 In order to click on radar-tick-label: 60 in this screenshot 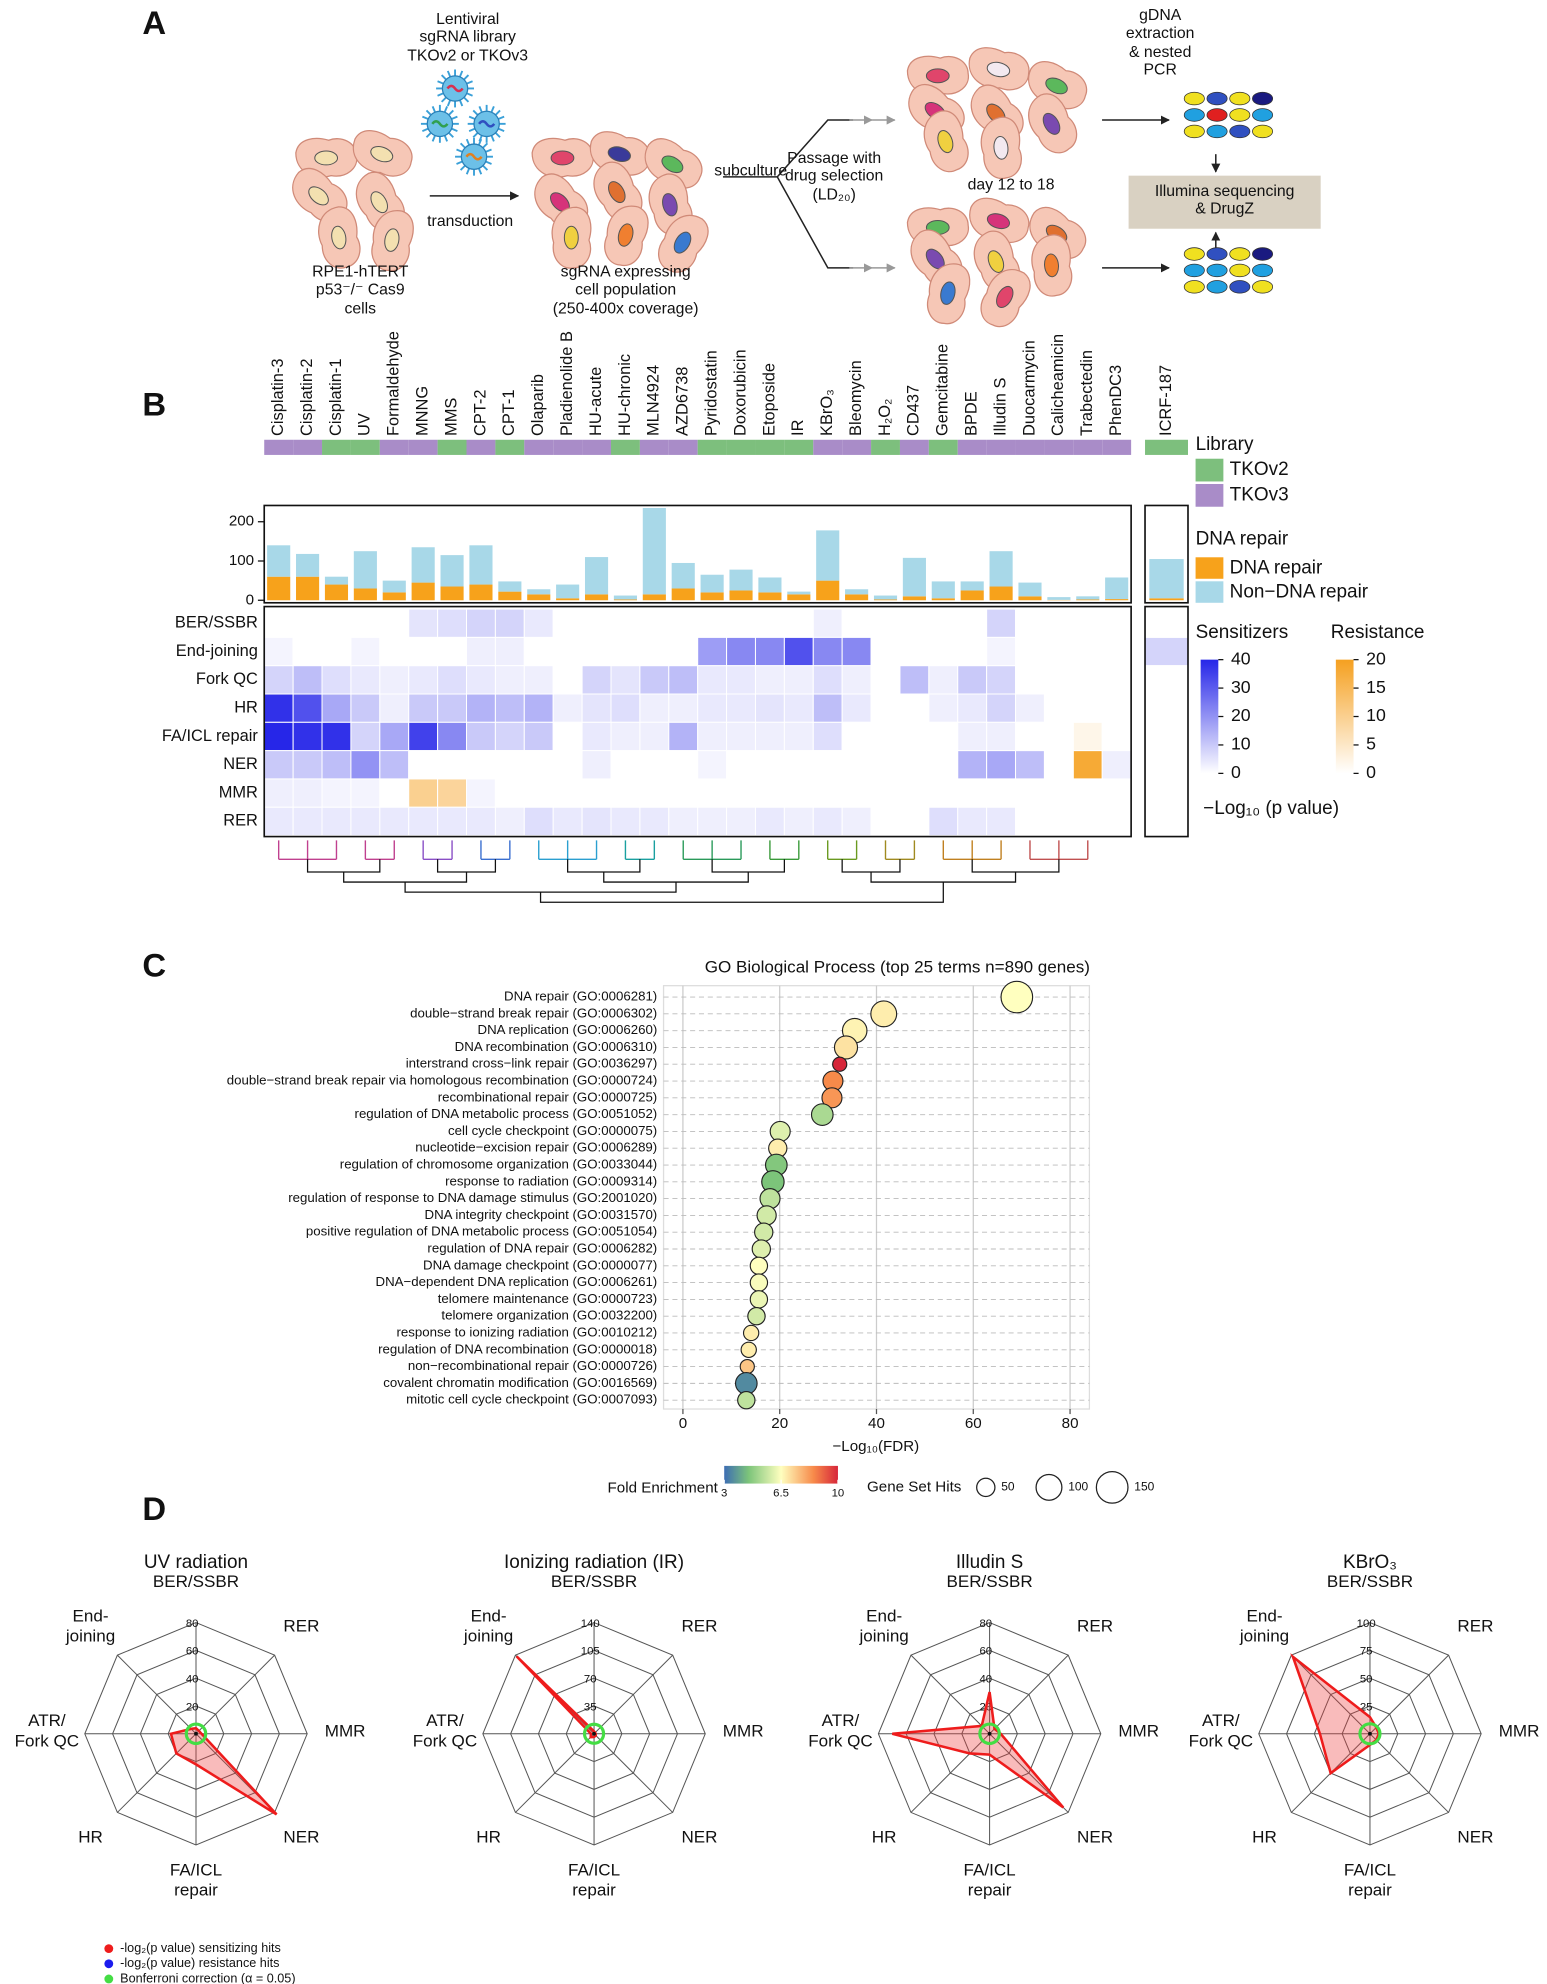, I will do `click(192, 1652)`.